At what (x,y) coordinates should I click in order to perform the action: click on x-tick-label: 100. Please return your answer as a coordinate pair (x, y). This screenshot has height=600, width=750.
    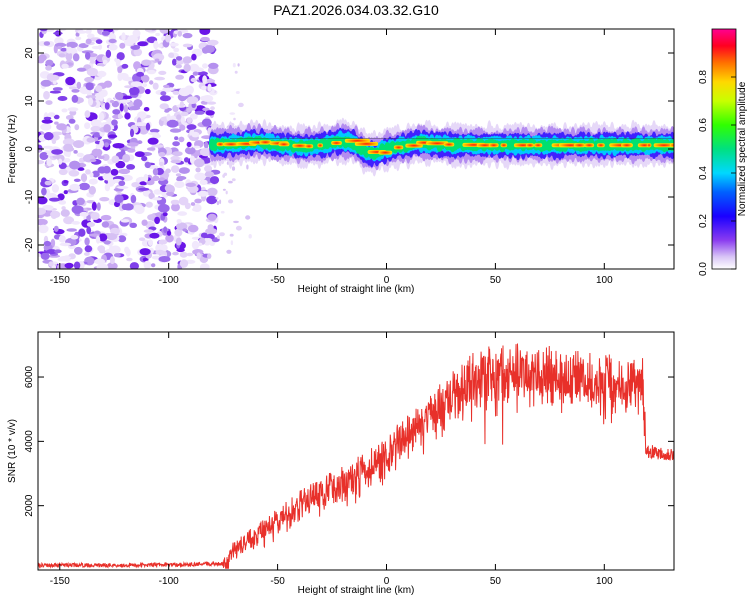
    Looking at the image, I should click on (604, 581).